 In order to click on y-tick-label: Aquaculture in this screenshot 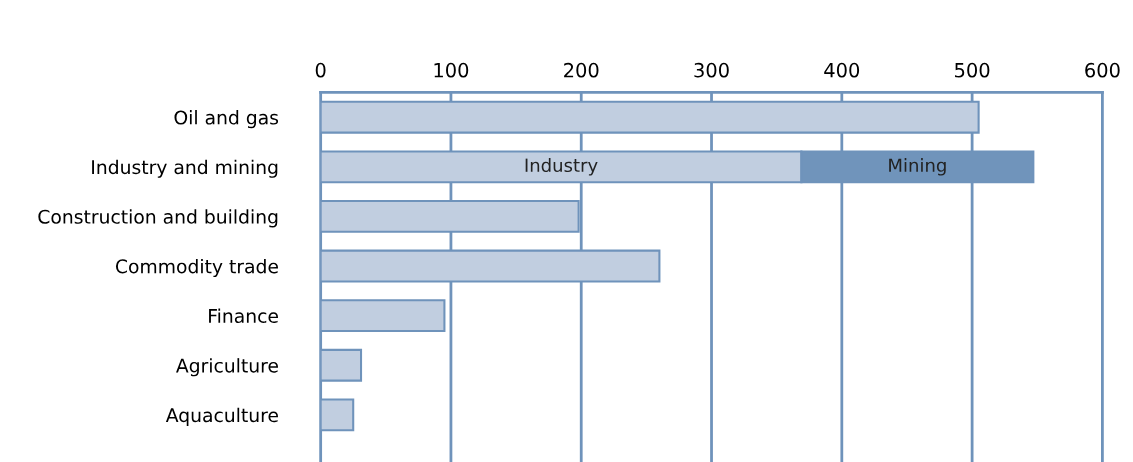, I will do `click(221, 416)`.